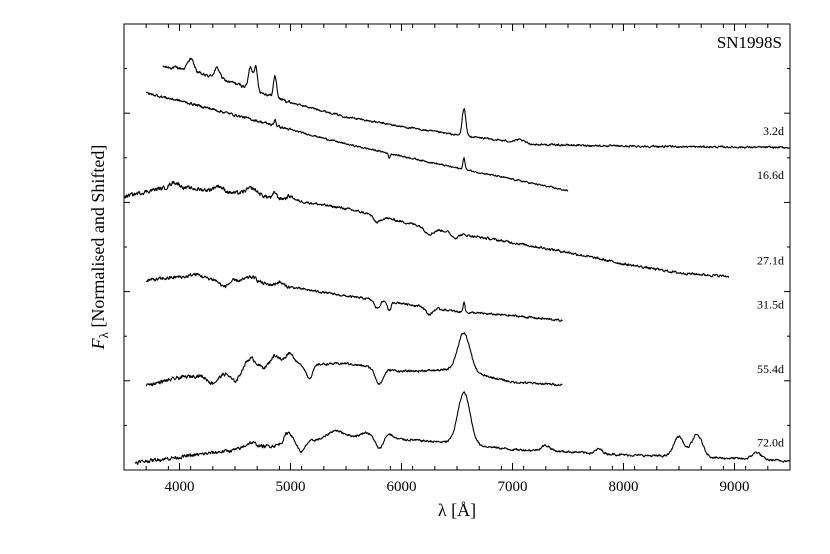 The image size is (830, 554). What do you see at coordinates (770, 260) in the screenshot?
I see `epoch-label: 27.1d` at bounding box center [770, 260].